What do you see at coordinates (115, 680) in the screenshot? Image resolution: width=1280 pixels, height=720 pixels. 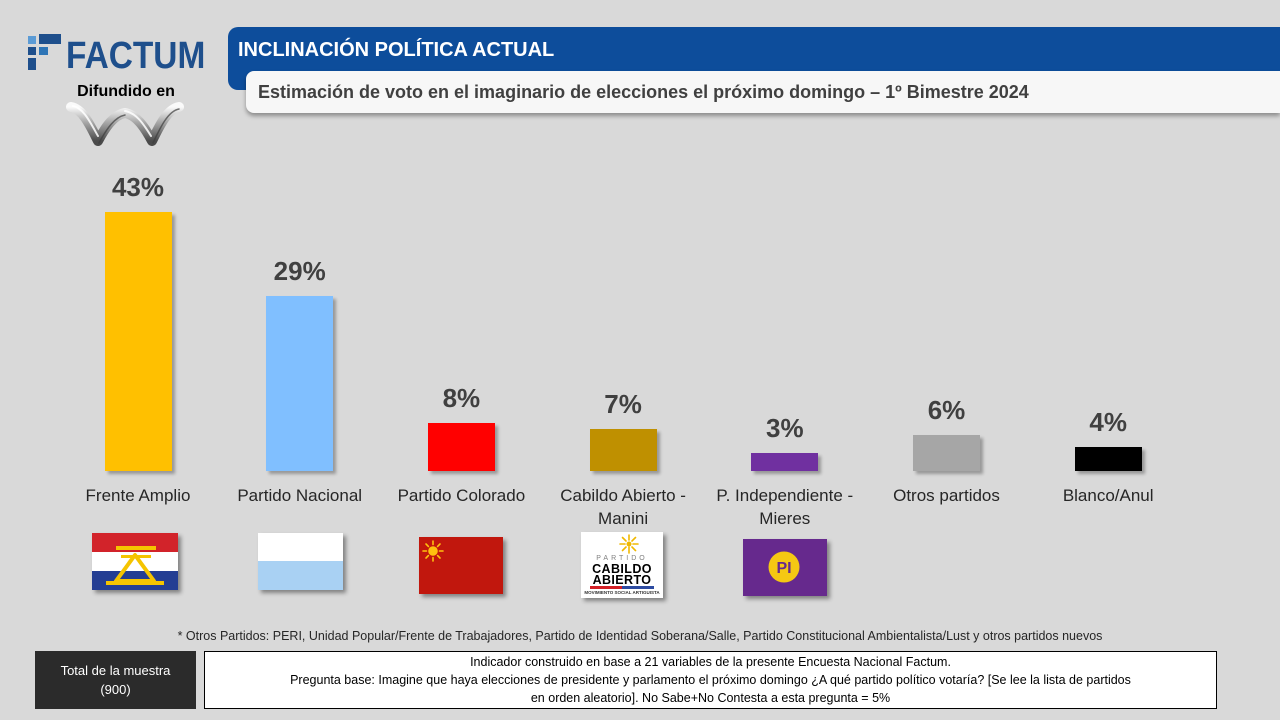 I see `sample-size-box: Total de la muestra (900)` at bounding box center [115, 680].